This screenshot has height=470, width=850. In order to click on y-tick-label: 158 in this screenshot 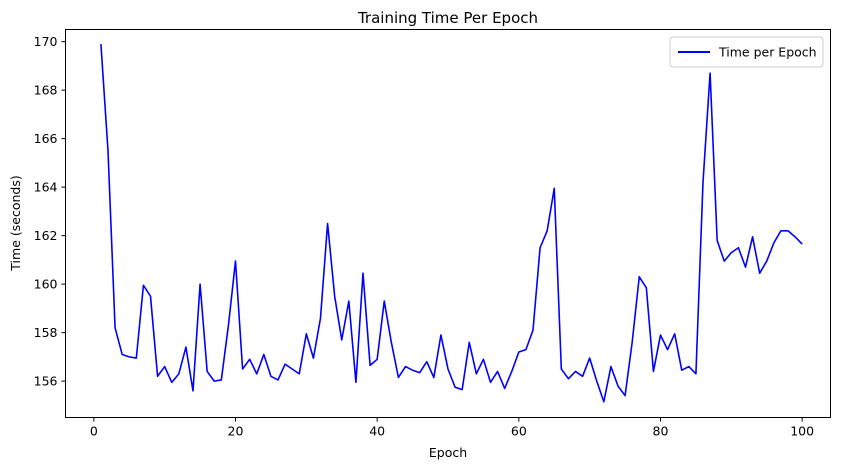, I will do `click(46, 332)`.